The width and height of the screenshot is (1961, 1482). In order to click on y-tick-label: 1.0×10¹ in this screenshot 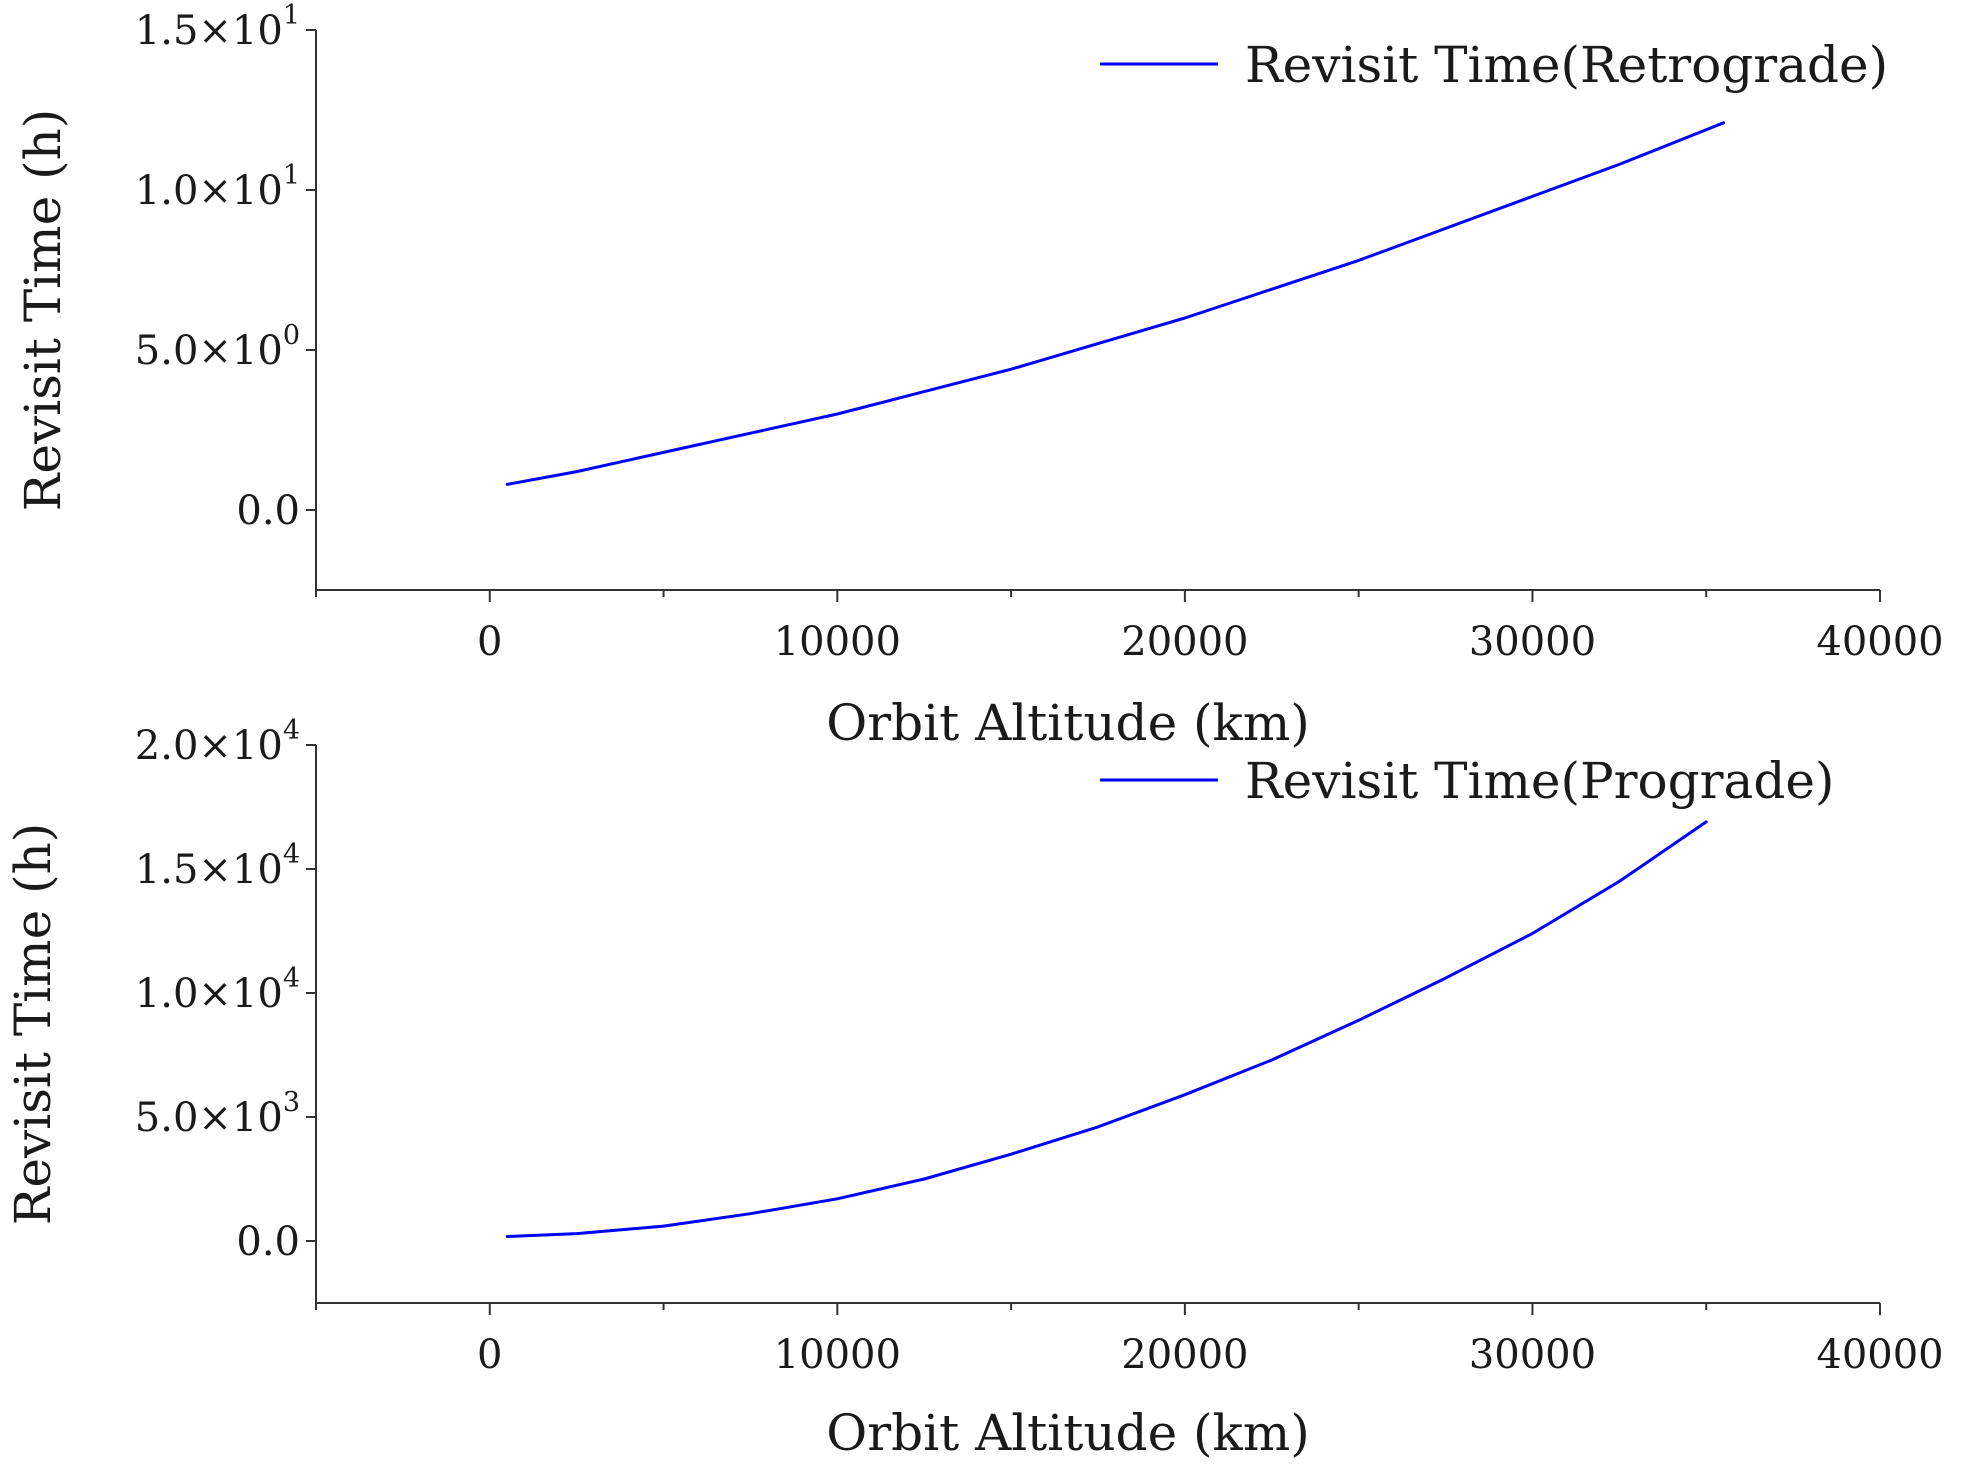, I will do `click(217, 187)`.